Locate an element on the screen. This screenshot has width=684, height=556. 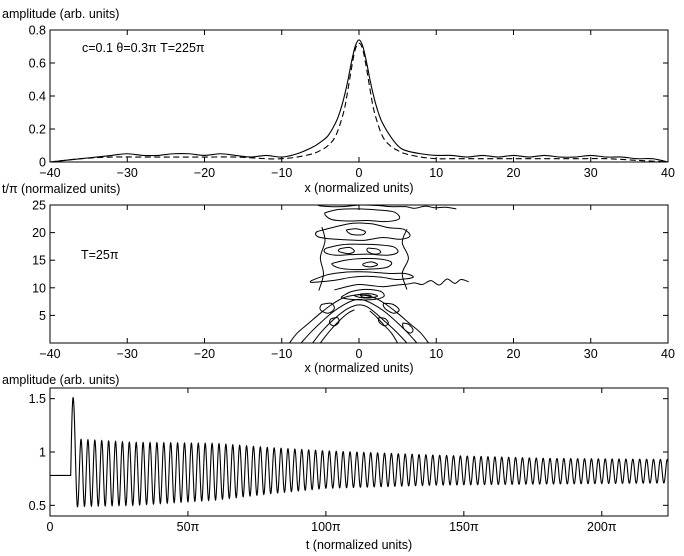
panel-2-x-tick-label: −40 is located at coordinates (49, 354).